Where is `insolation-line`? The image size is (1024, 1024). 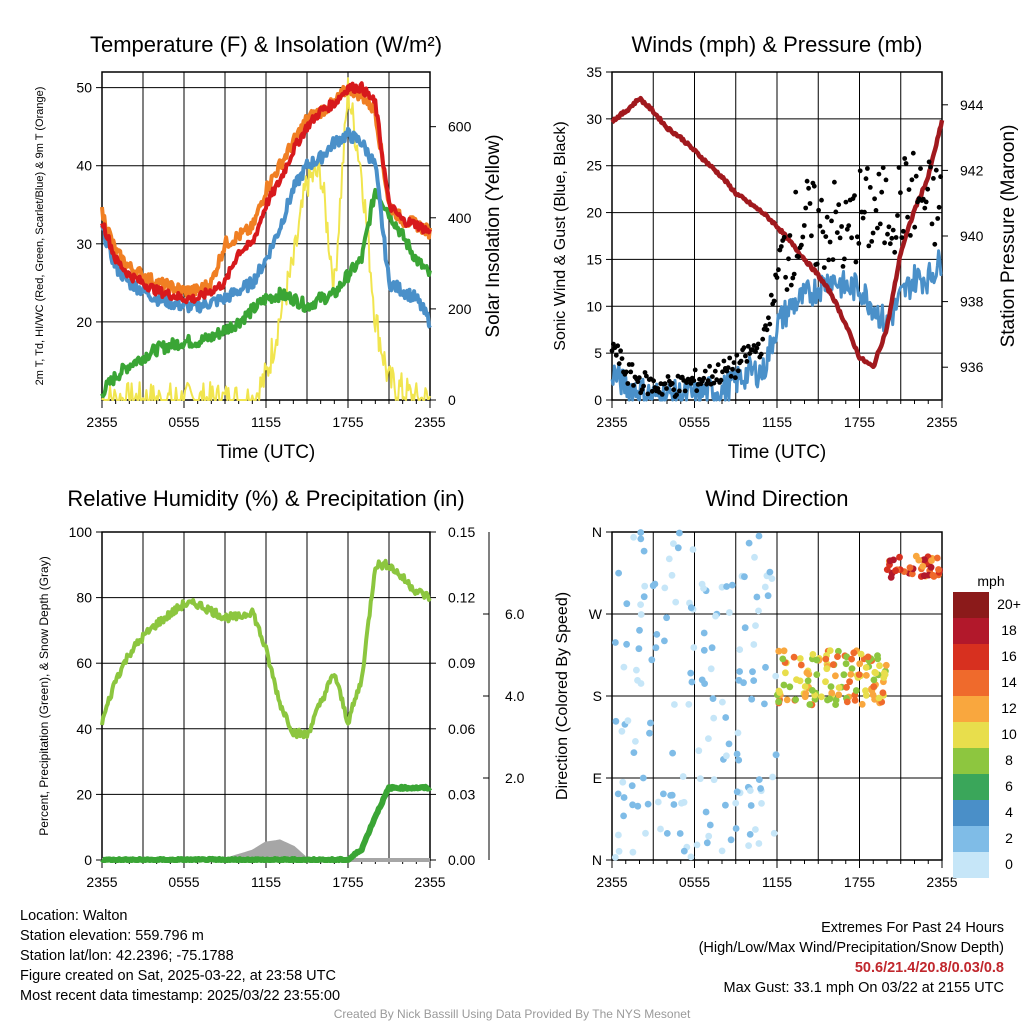
insolation-line is located at coordinates (266, 239).